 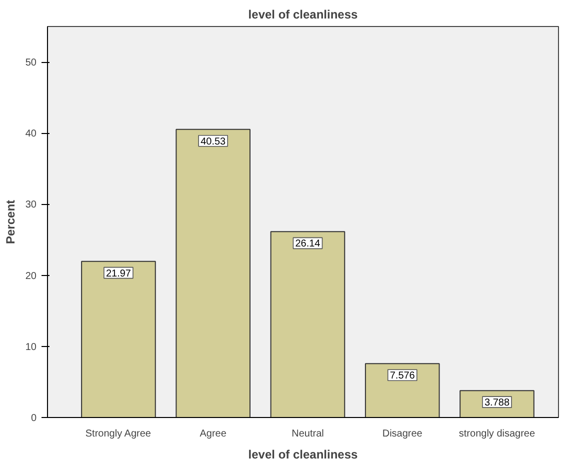 I want to click on x-tick-label: Disagree, so click(x=402, y=434).